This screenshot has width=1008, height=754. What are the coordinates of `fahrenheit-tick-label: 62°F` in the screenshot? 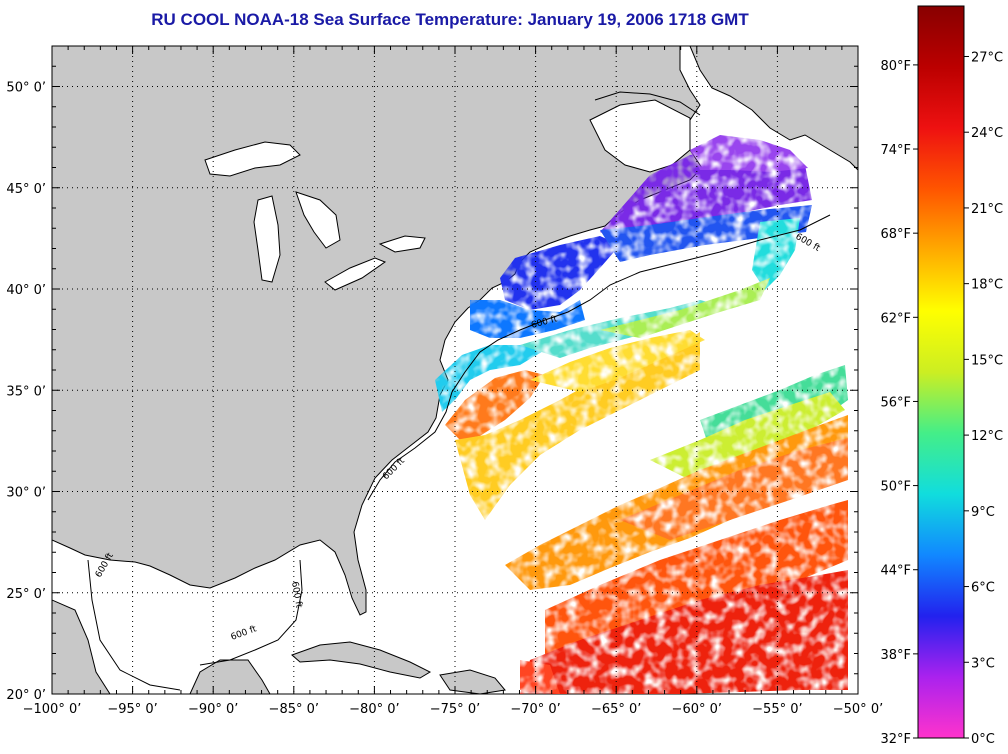 It's located at (895, 318).